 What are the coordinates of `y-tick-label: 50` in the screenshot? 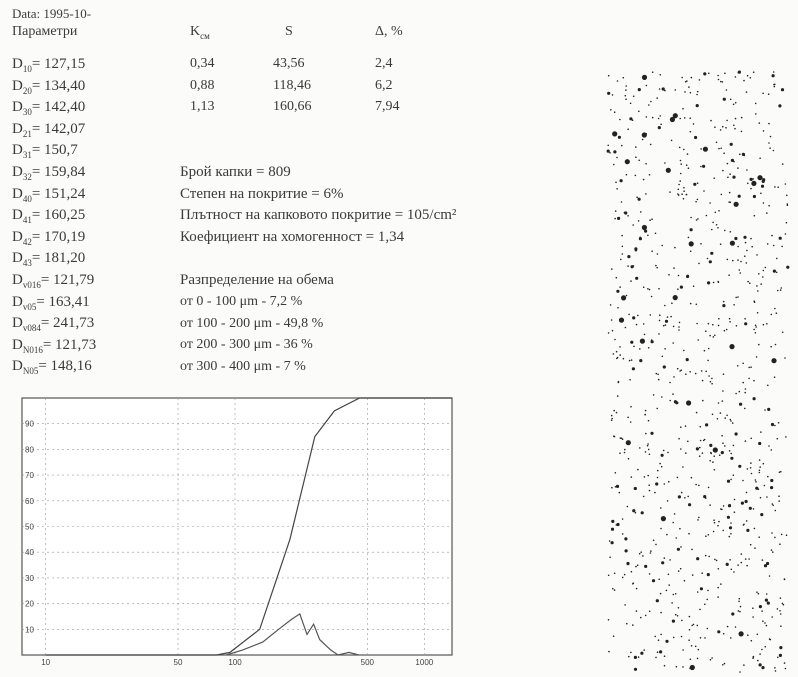 It's located at (29, 527).